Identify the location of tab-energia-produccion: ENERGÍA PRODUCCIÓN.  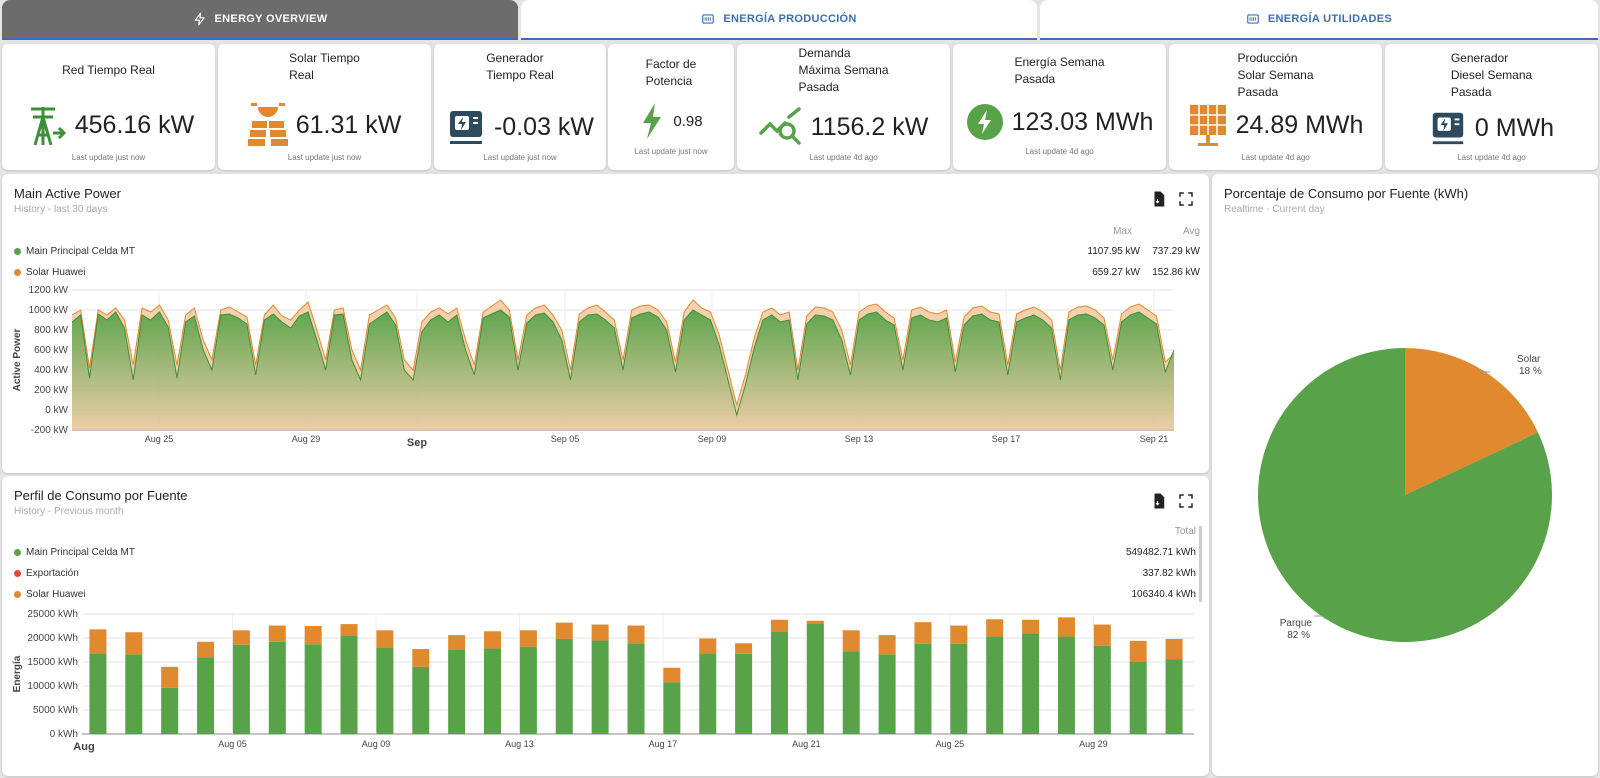
(779, 20).